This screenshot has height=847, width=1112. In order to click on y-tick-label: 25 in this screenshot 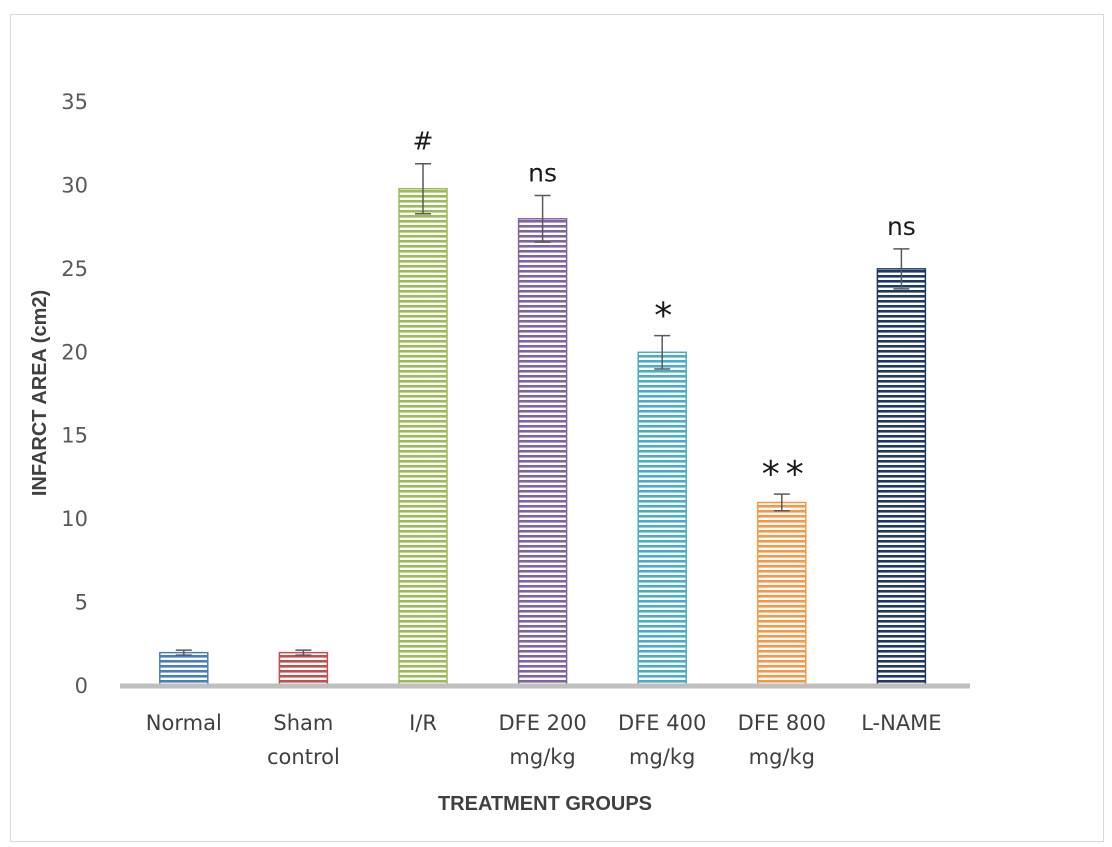, I will do `click(74, 269)`.